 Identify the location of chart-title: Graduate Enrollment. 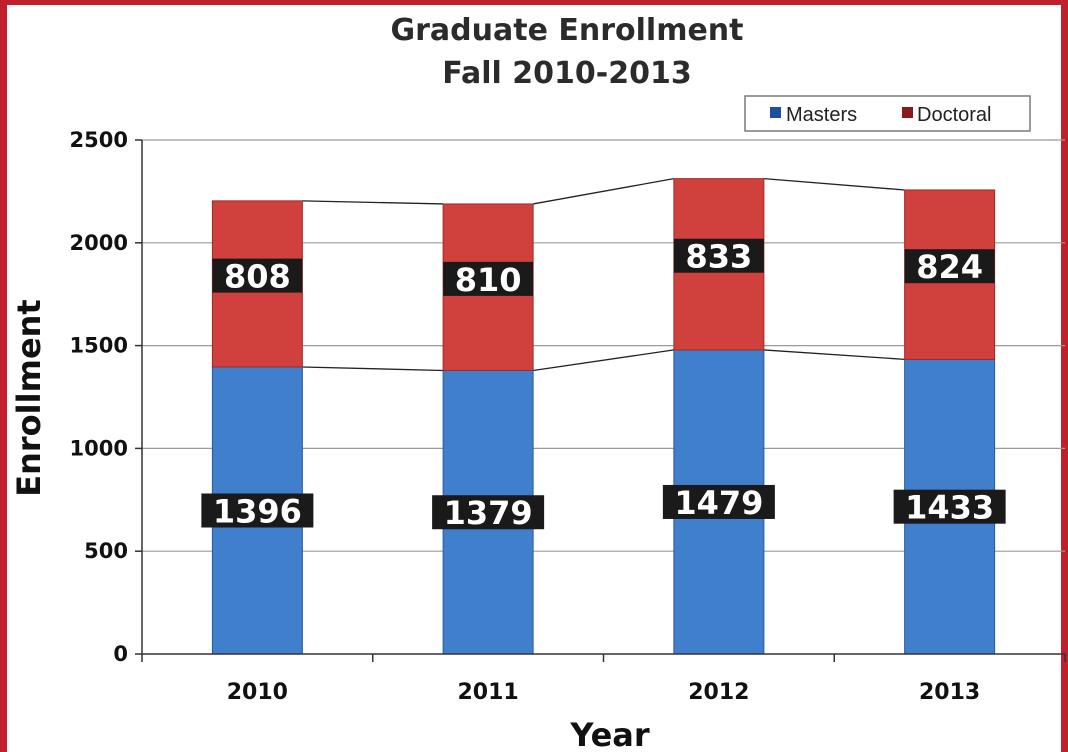
(567, 30).